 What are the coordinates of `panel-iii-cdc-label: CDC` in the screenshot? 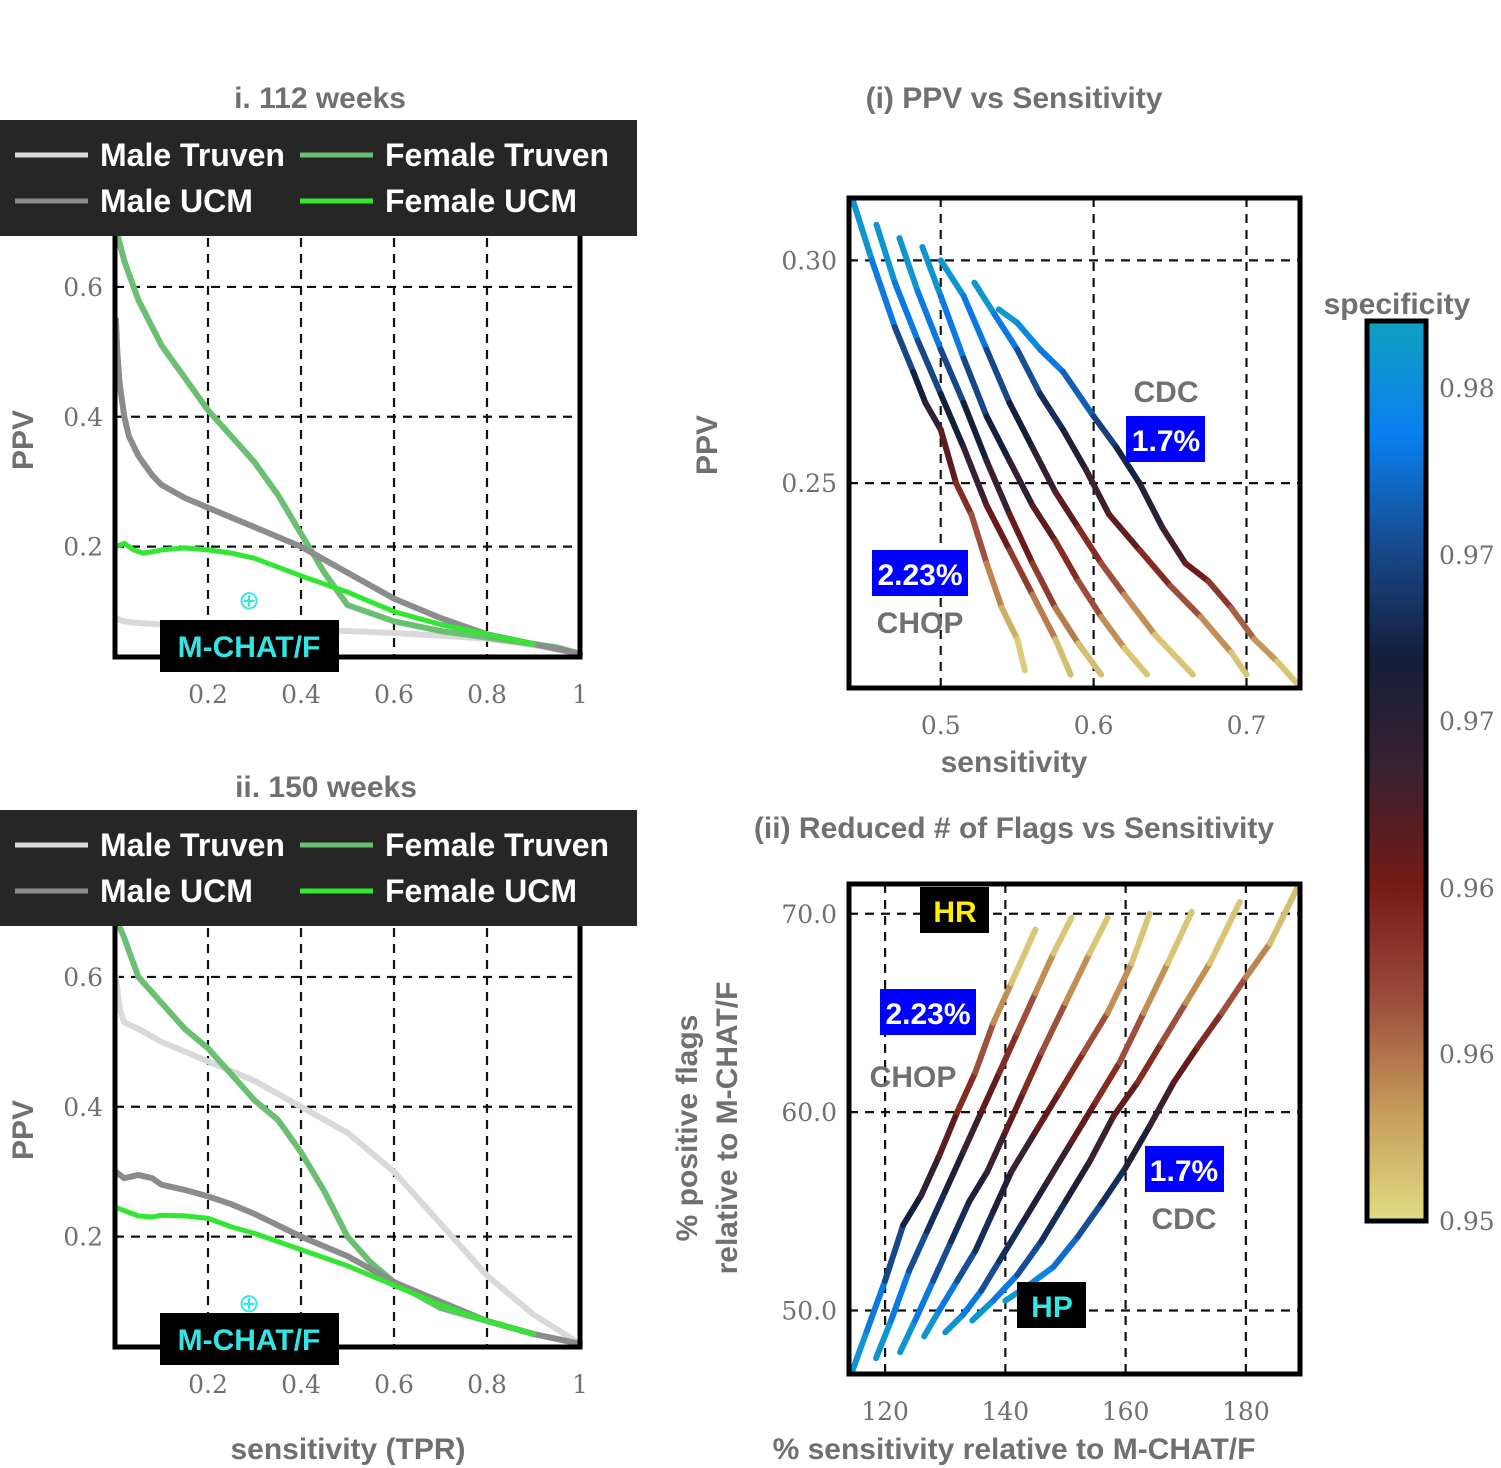 It's located at (1166, 392).